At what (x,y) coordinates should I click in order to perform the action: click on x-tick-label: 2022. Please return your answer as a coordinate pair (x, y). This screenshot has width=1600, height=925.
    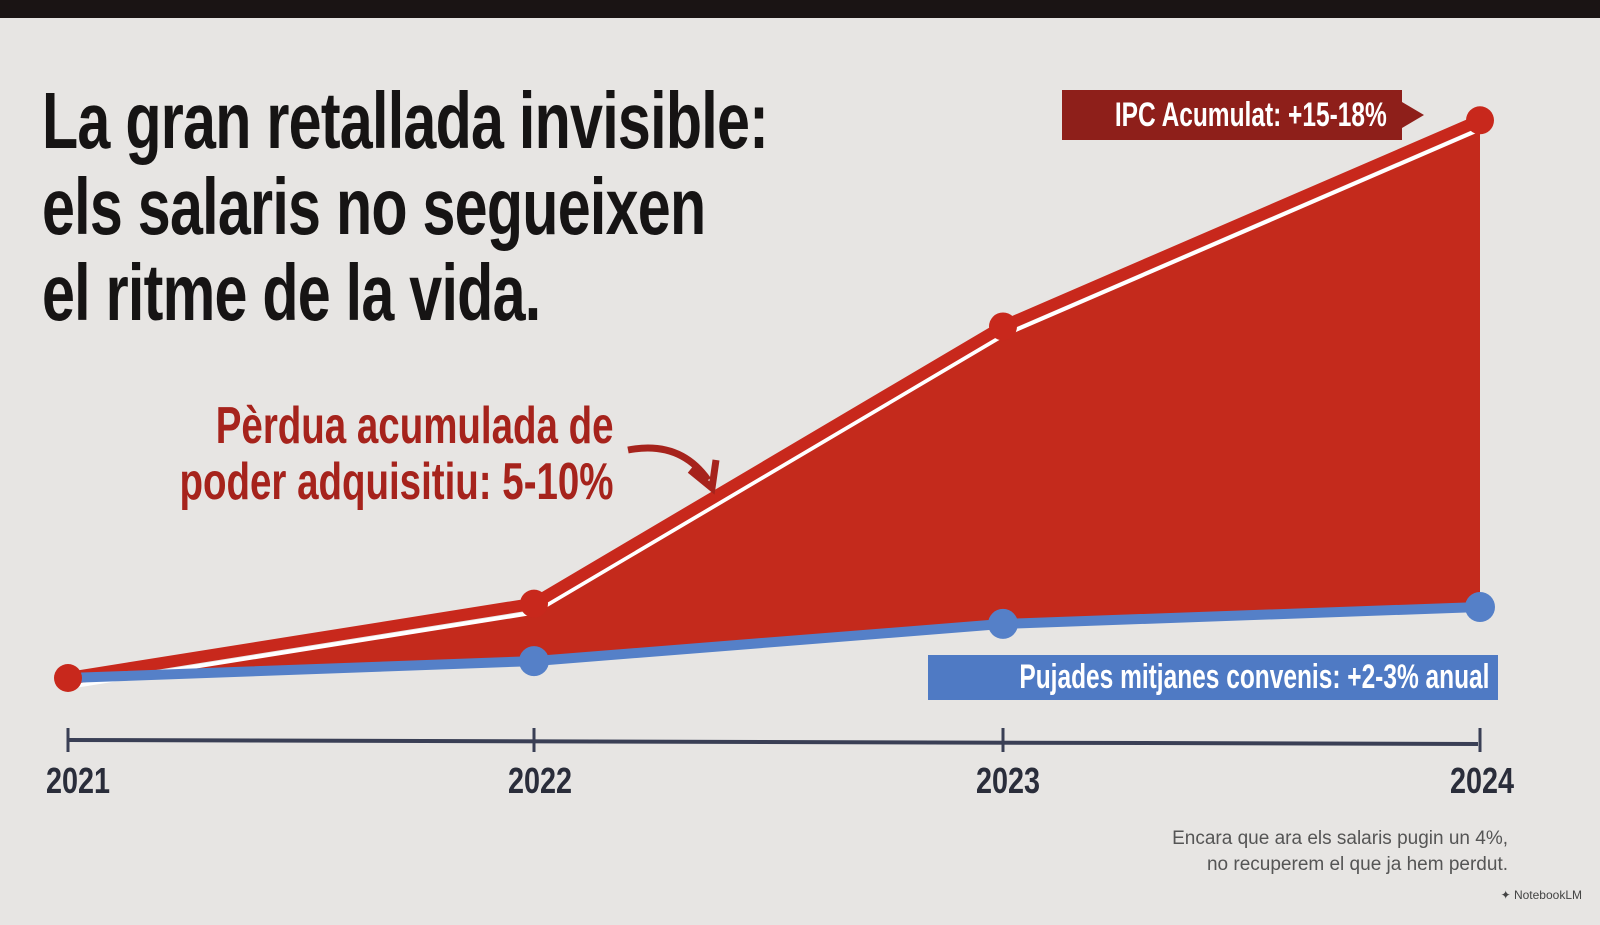
    Looking at the image, I should click on (540, 780).